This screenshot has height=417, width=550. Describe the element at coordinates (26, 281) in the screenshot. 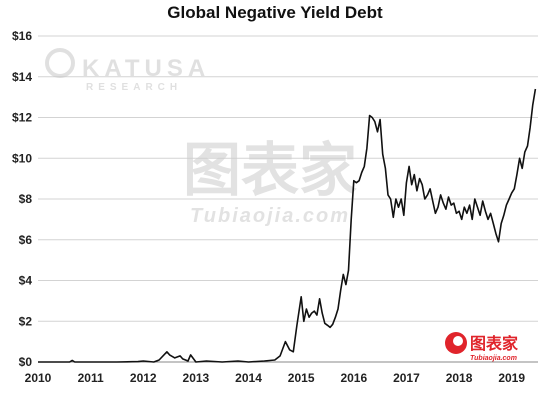

I see `y-tick-label: $4` at that location.